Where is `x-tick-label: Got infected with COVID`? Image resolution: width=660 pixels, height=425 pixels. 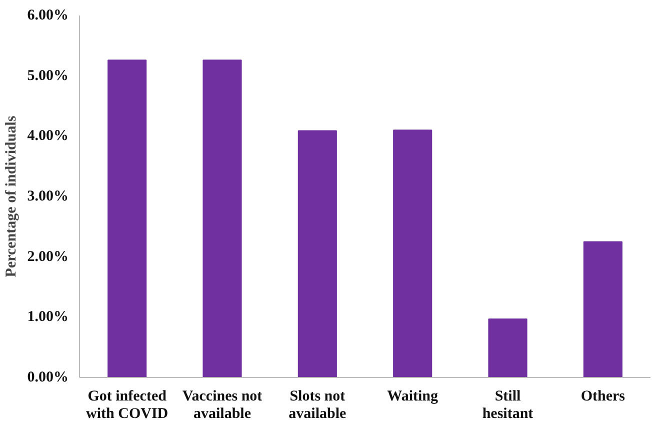 x-tick-label: Got infected with COVID is located at coordinates (127, 405).